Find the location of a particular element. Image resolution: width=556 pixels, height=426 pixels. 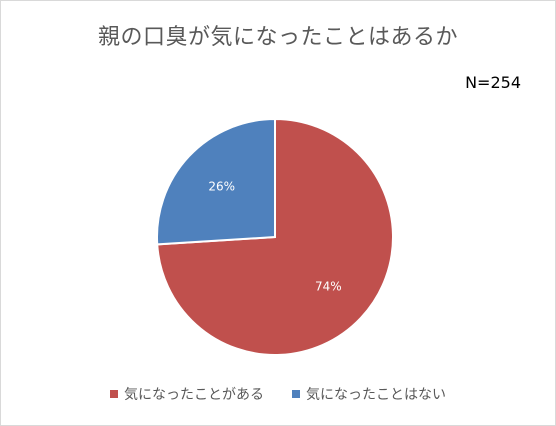

legend-swatch-yes is located at coordinates (114, 394).